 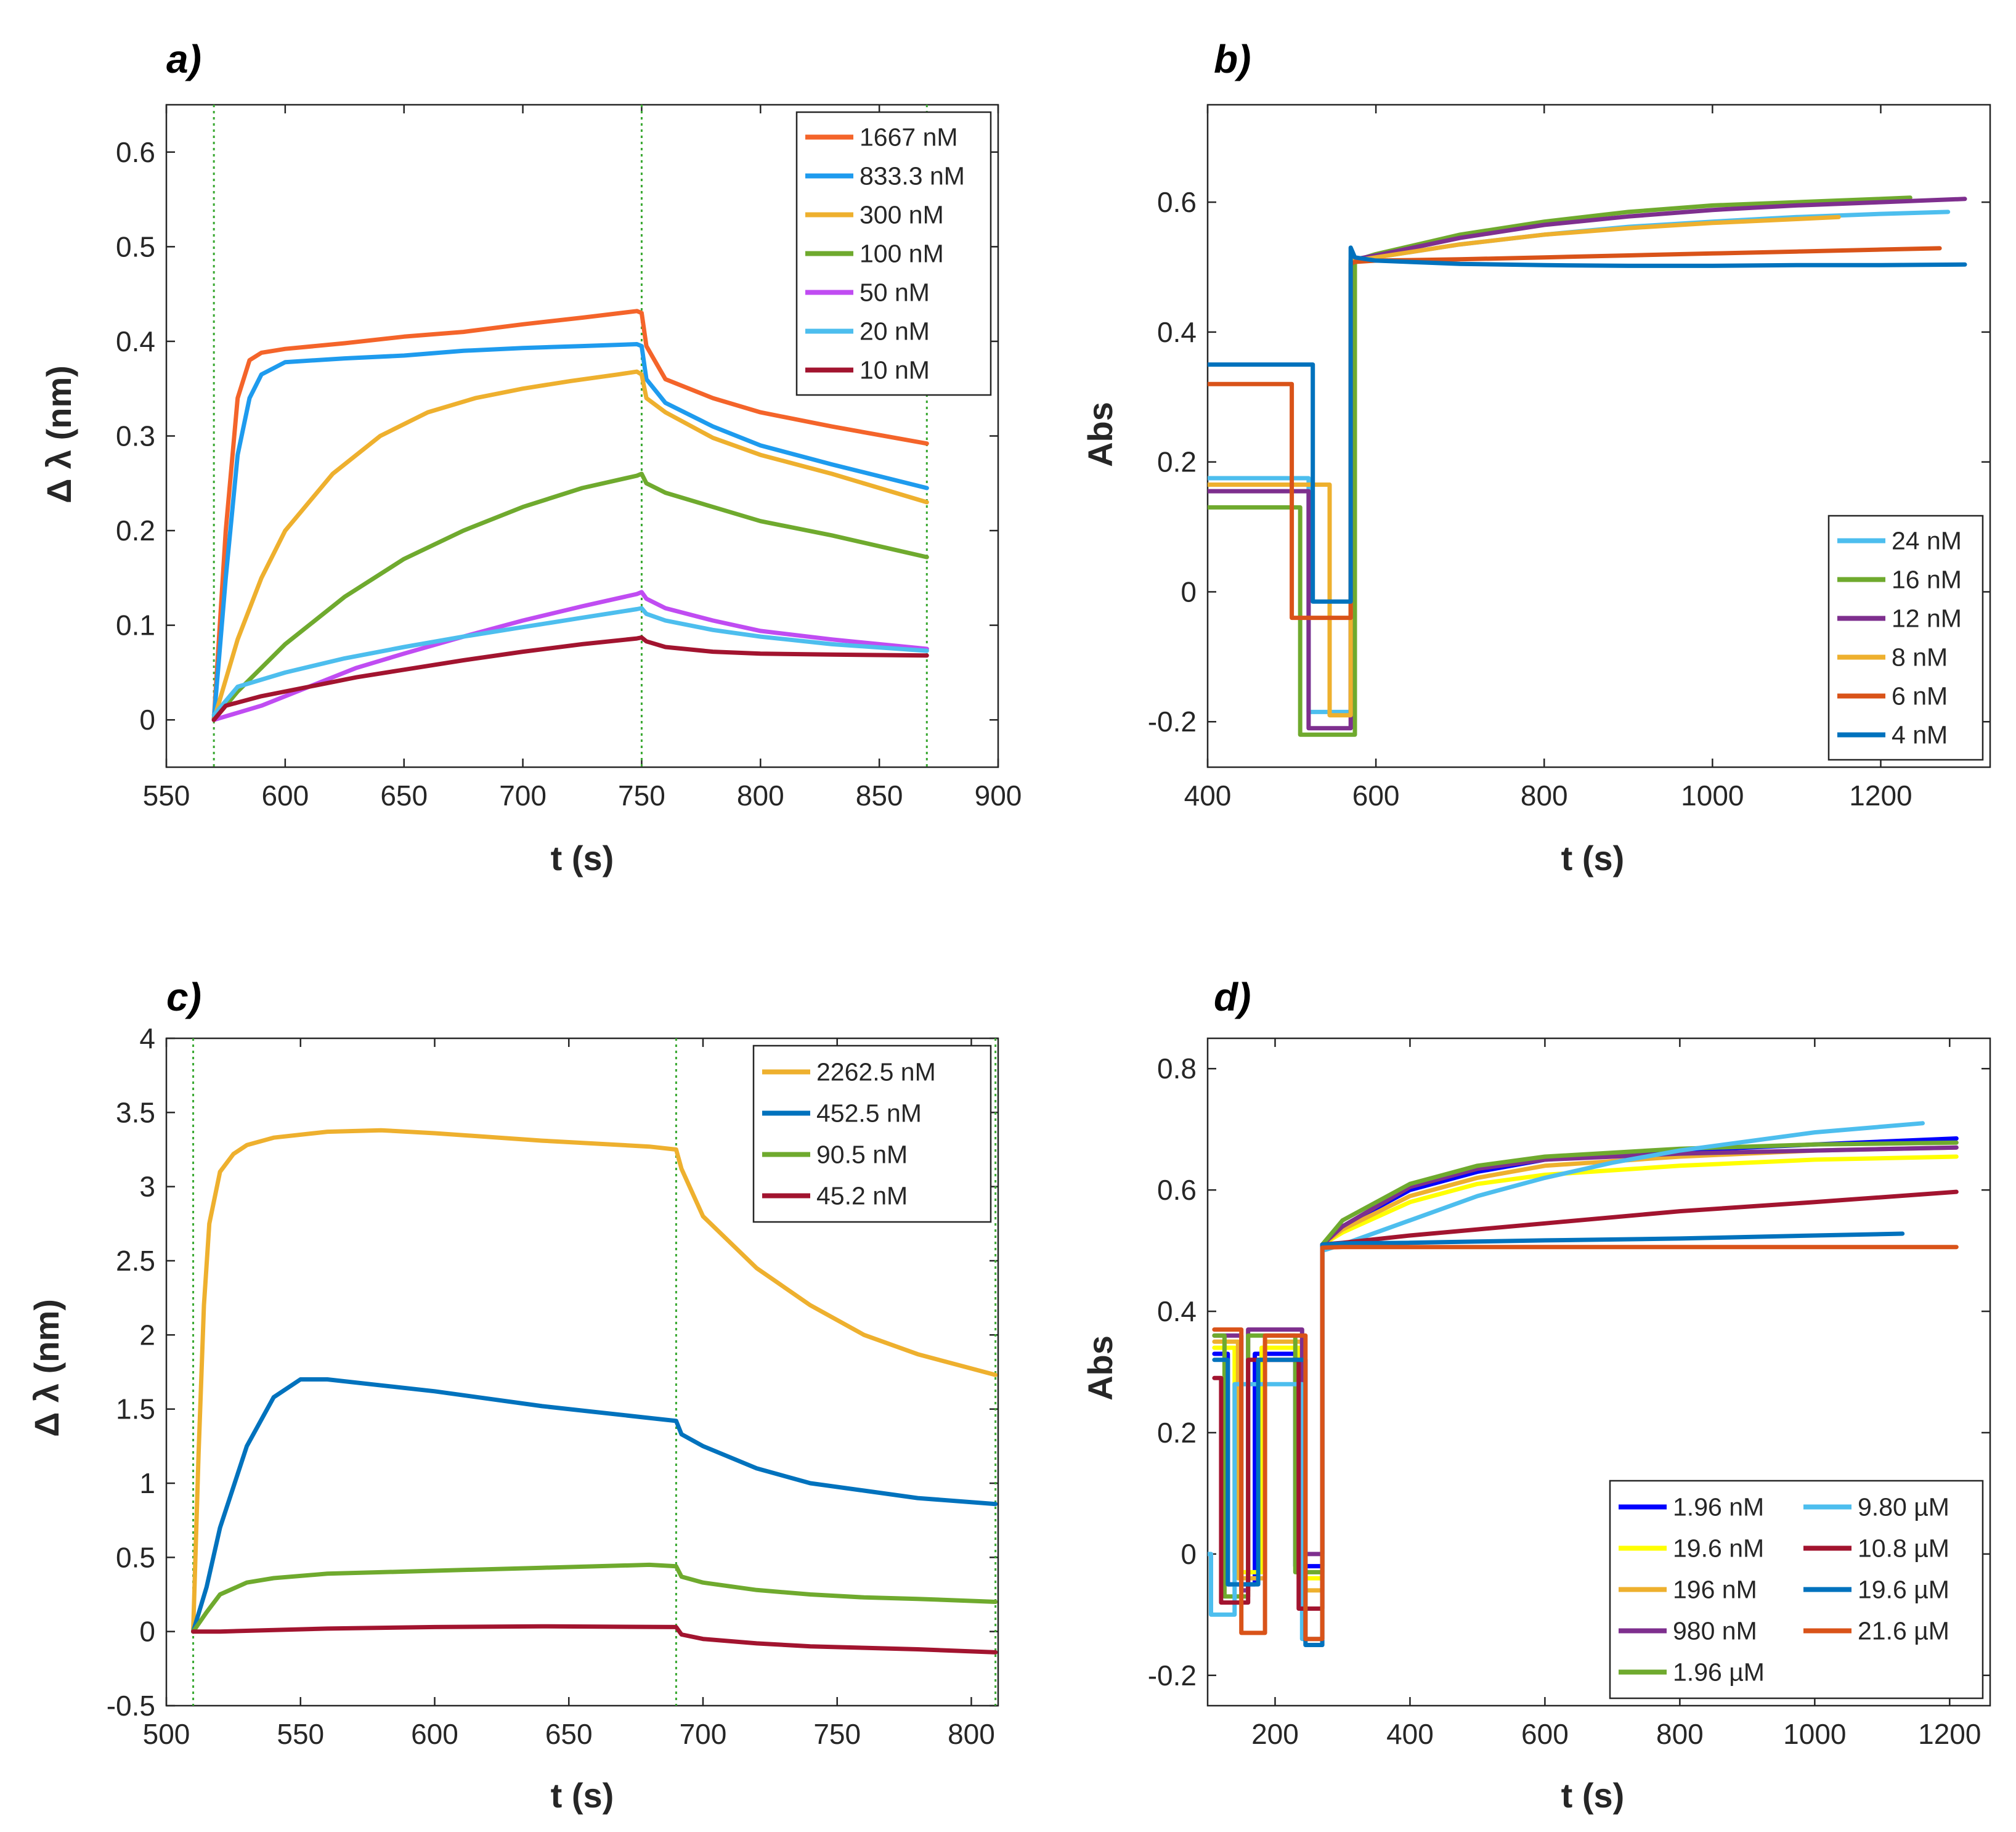 What do you see at coordinates (1208, 796) in the screenshot?
I see `panel-b-xtick-label: 400` at bounding box center [1208, 796].